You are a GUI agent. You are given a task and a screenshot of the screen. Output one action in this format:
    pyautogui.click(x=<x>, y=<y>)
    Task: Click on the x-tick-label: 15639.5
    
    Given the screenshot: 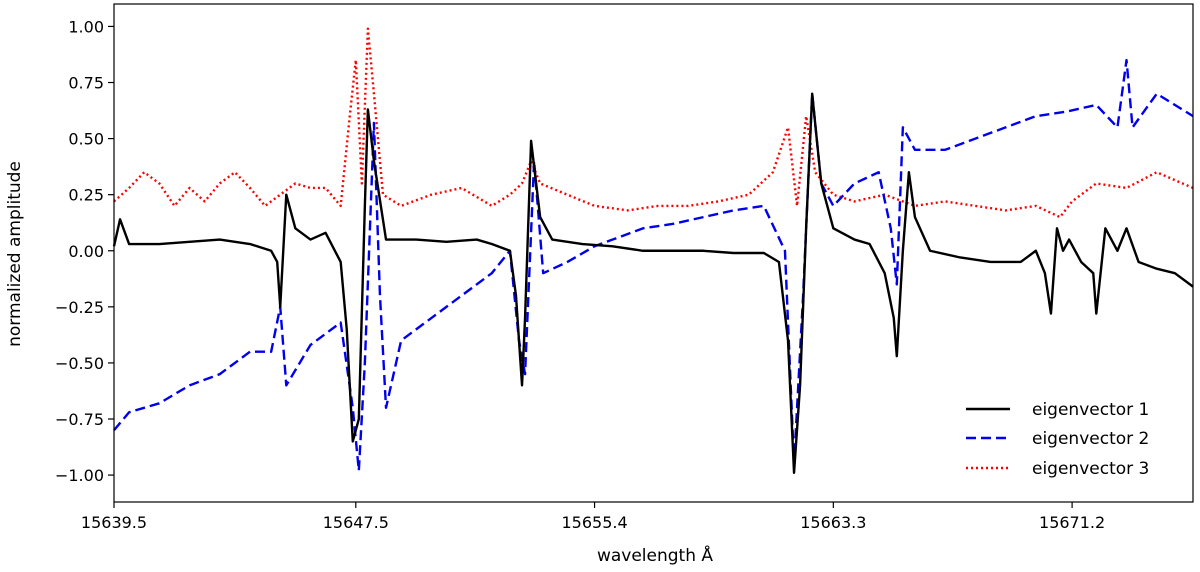 What is the action you would take?
    pyautogui.click(x=114, y=522)
    